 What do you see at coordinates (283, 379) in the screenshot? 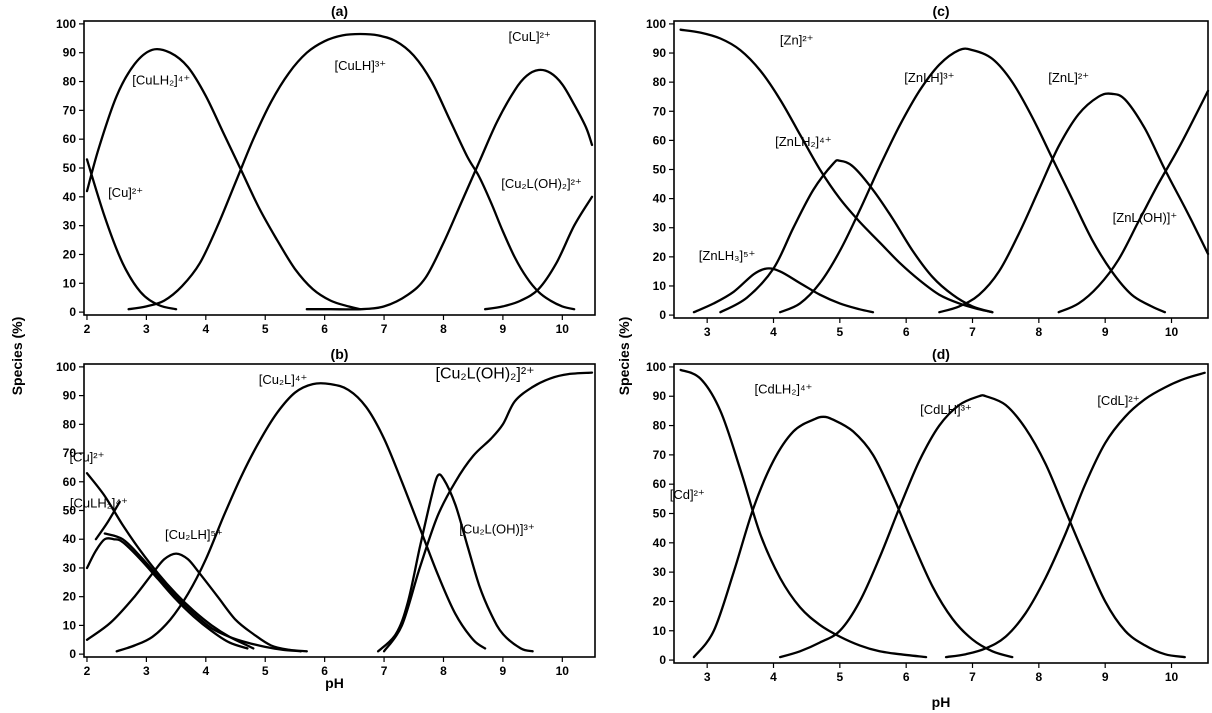
I see `species-label: [Cu₂L]⁴⁺` at bounding box center [283, 379].